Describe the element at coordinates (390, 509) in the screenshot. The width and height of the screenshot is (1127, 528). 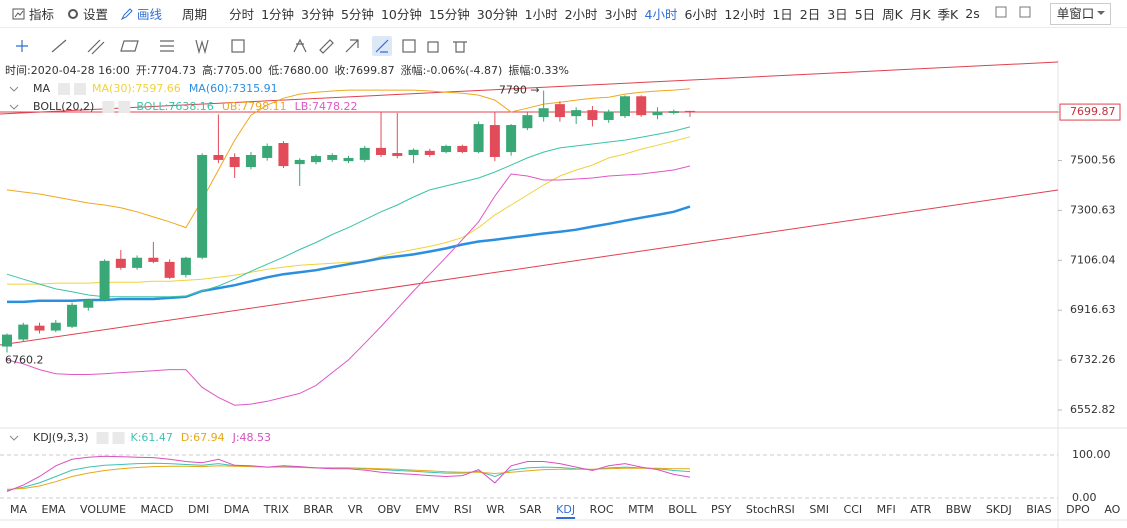
I see `indicator-tab: OBV` at that location.